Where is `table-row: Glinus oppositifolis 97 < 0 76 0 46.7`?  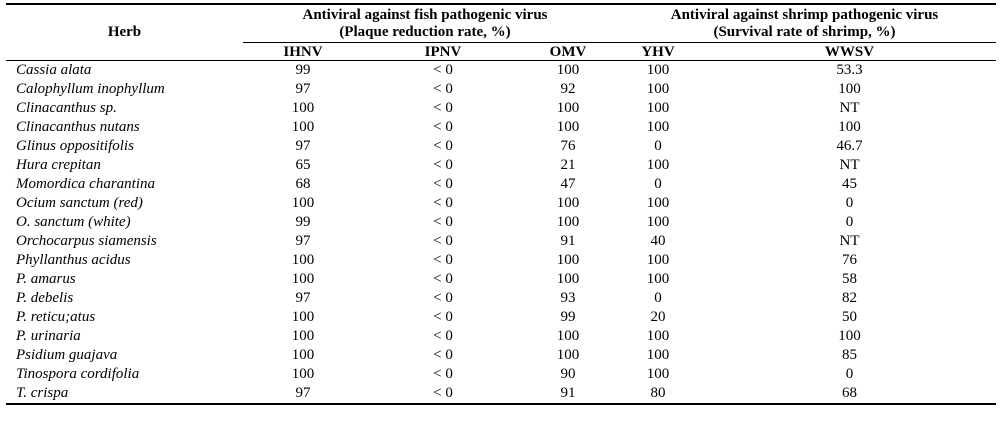
table-row: Glinus oppositifolis 97 < 0 76 0 46.7 is located at coordinates (501, 146).